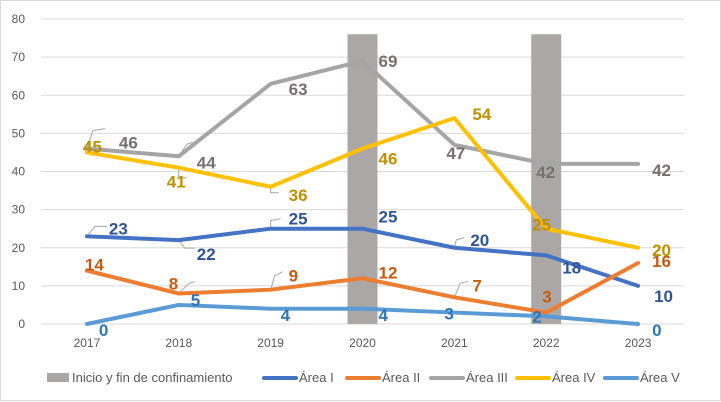  I want to click on data-label-area-4: 54, so click(481, 114).